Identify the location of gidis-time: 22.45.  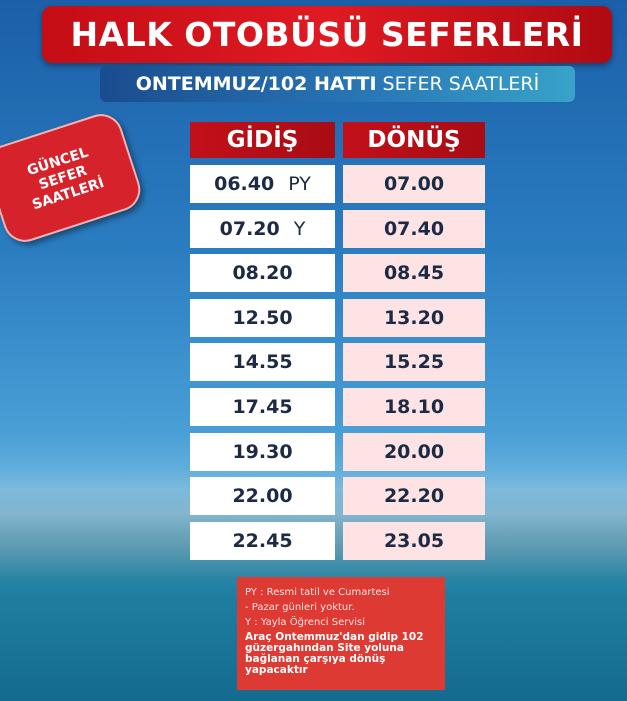
(262, 540).